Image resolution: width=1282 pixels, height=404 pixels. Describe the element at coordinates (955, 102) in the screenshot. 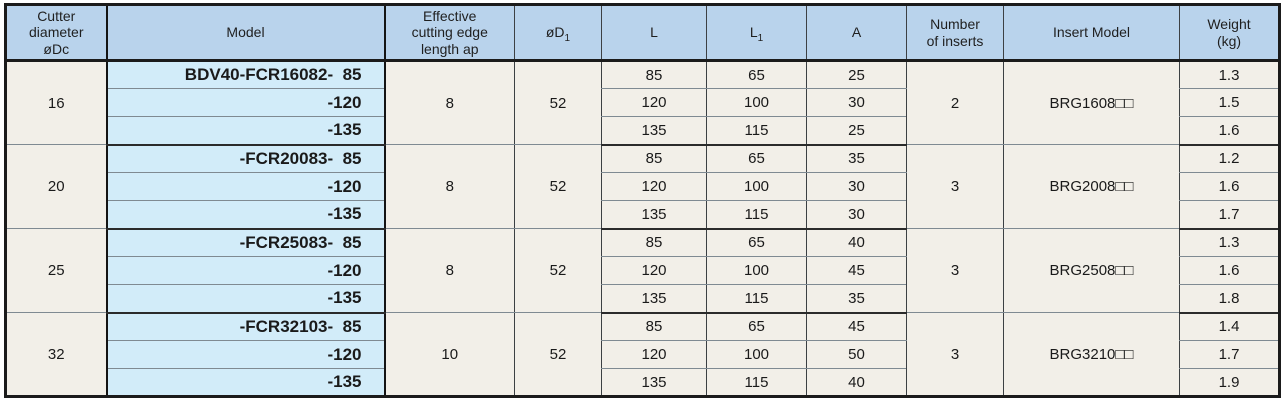

I see `cell-number-of-inserts: 2` at that location.